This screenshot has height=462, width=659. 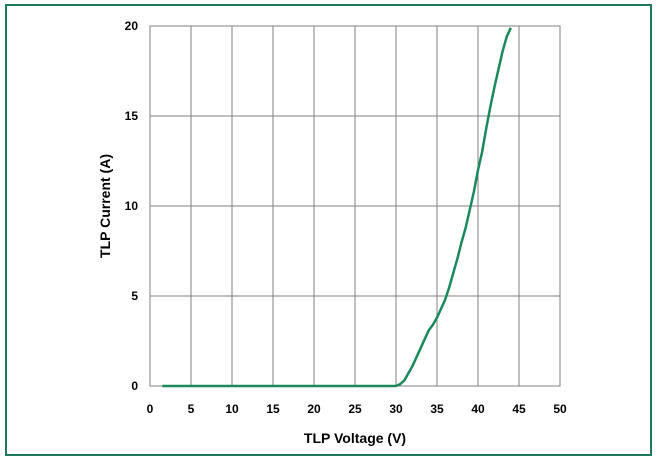 I want to click on x-tick-label: 0, so click(x=150, y=409).